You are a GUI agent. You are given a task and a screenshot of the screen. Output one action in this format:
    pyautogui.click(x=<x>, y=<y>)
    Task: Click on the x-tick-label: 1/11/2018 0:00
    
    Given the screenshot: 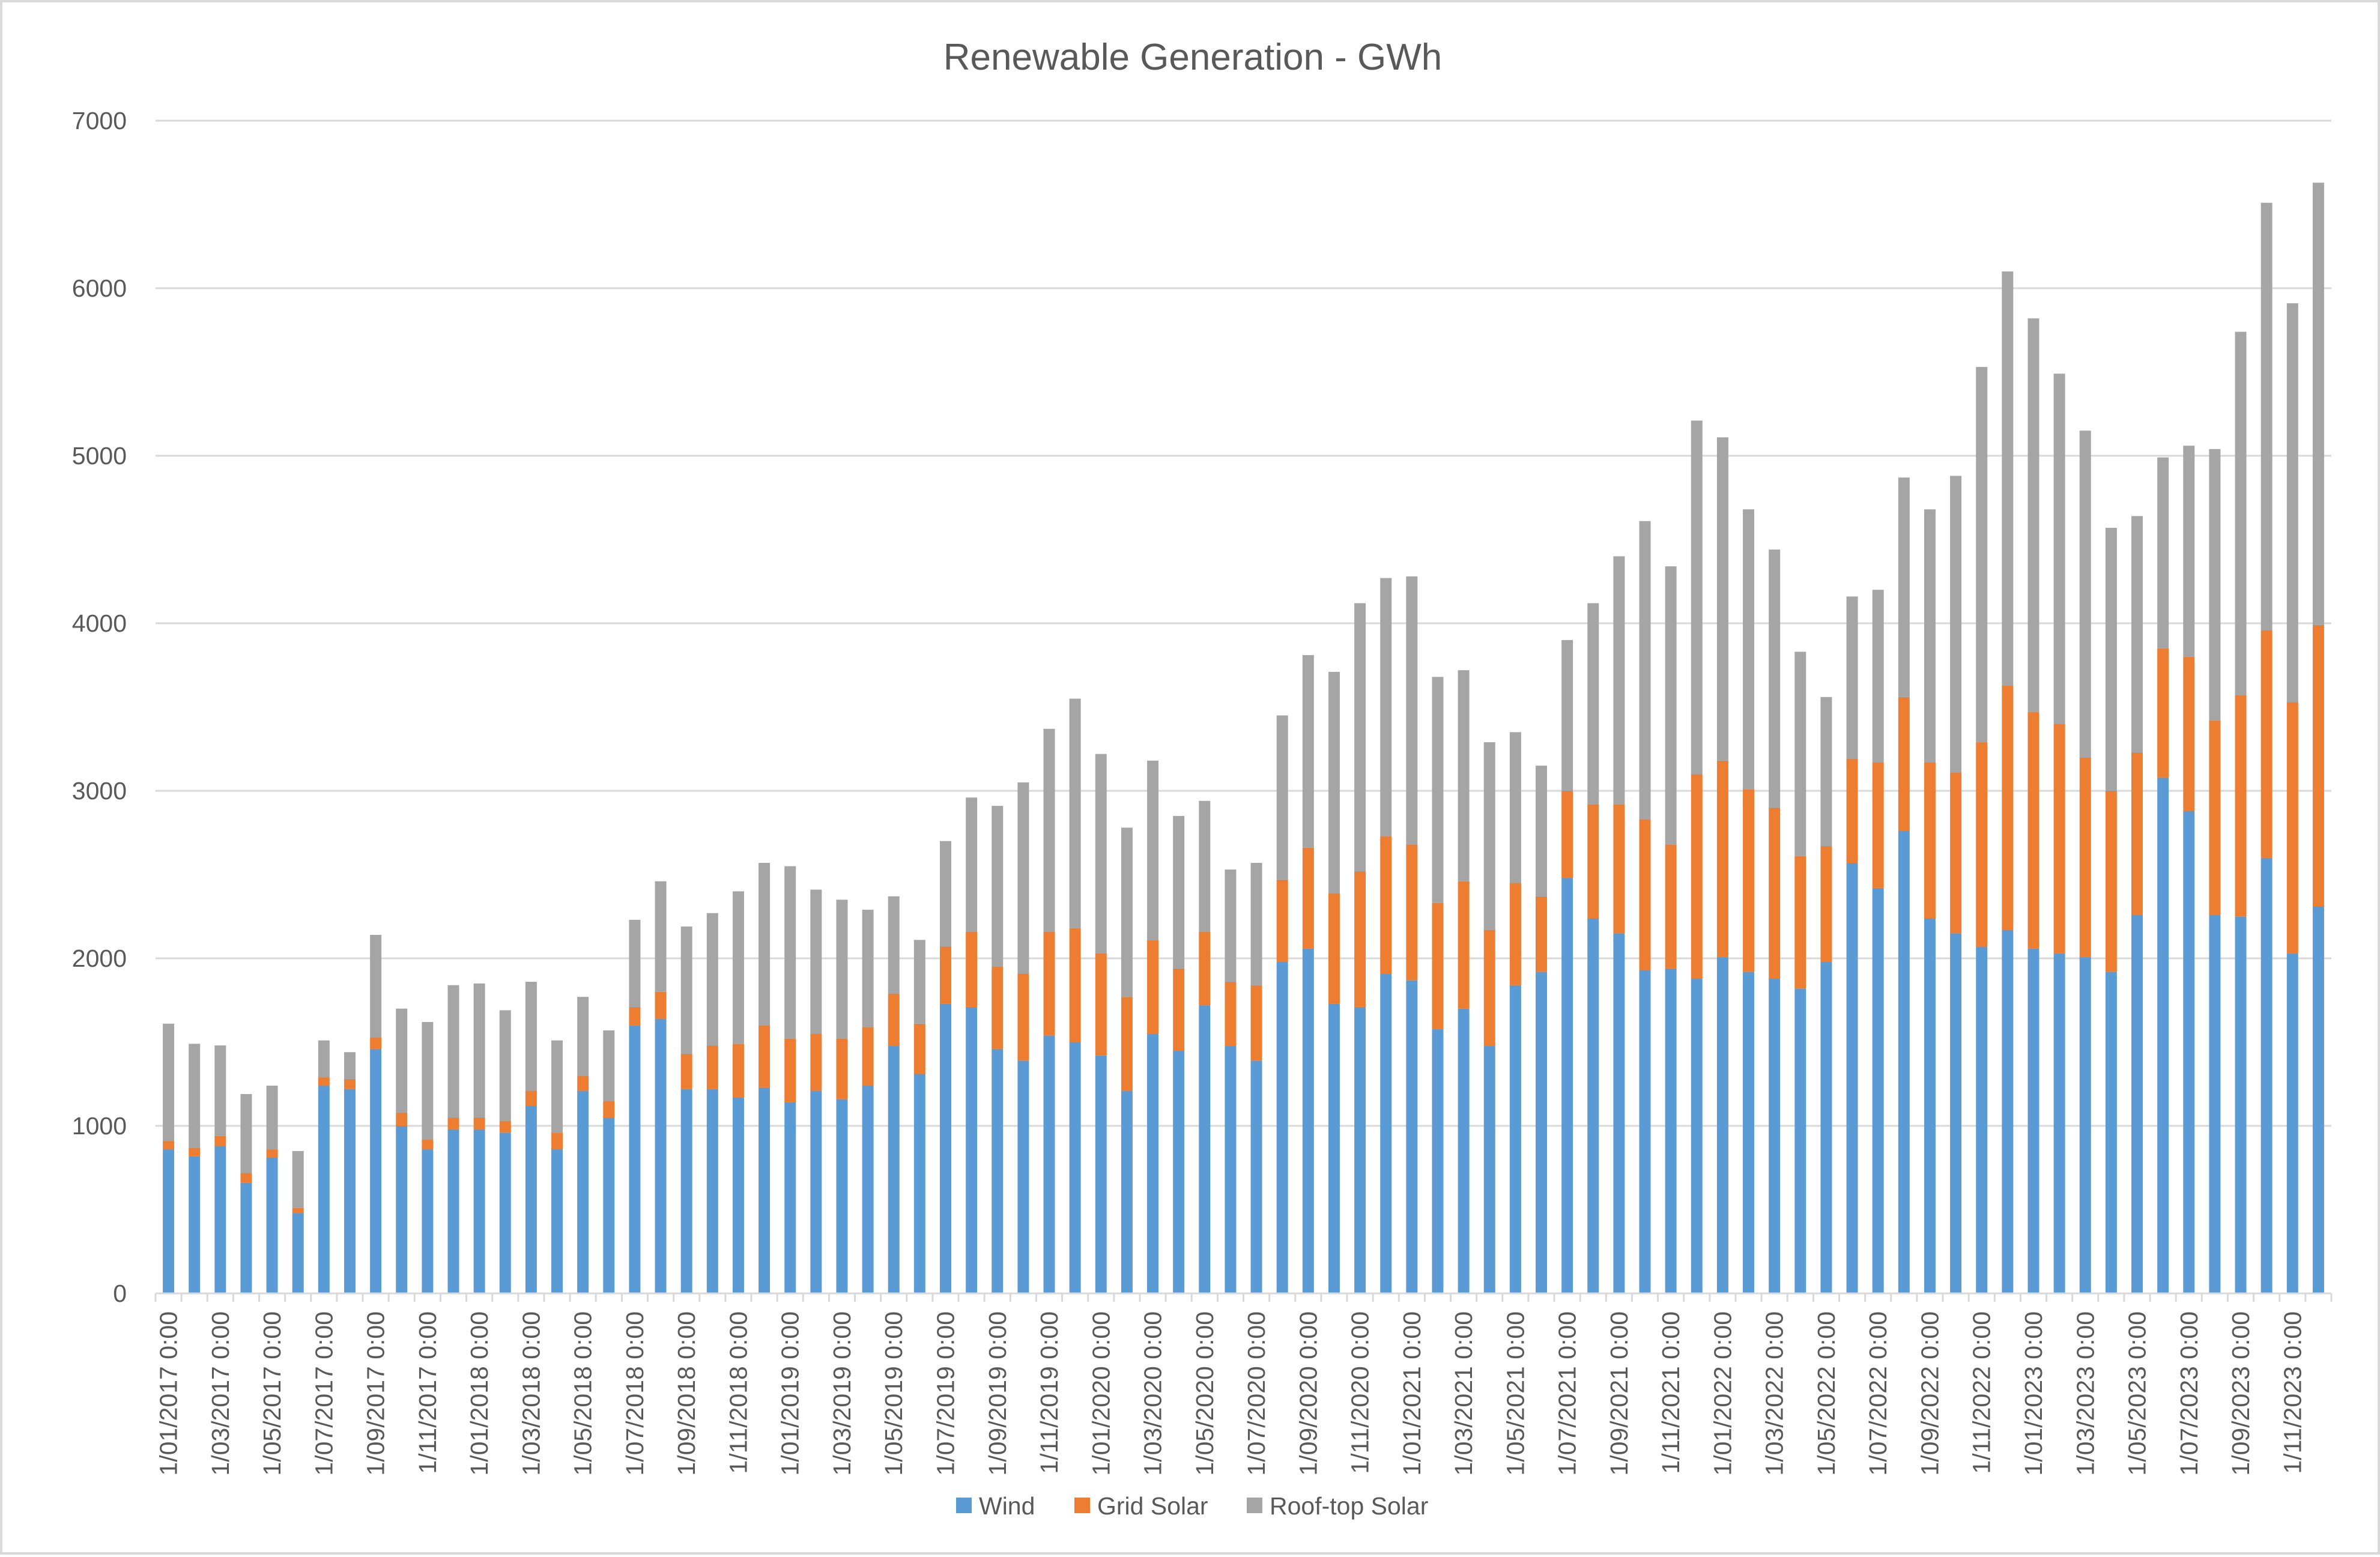 What is the action you would take?
    pyautogui.click(x=738, y=1392)
    